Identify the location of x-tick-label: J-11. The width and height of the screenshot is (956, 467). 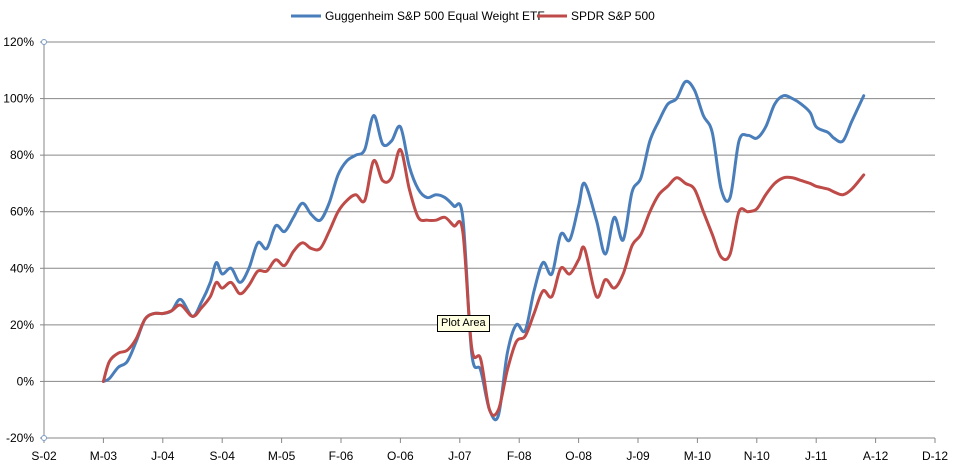
(816, 456).